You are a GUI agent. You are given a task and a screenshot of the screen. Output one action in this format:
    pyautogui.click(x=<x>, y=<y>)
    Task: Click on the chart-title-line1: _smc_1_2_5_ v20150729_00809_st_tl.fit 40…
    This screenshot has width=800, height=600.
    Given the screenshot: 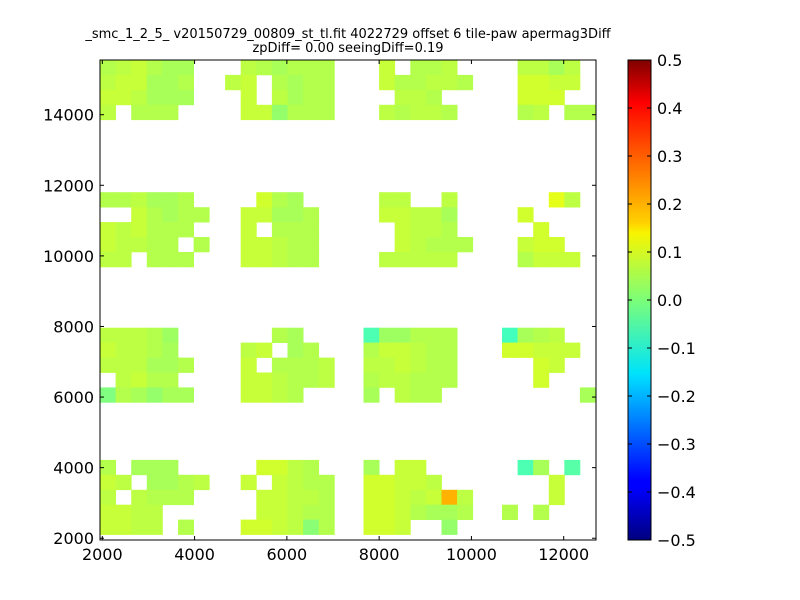 What is the action you would take?
    pyautogui.click(x=347, y=34)
    